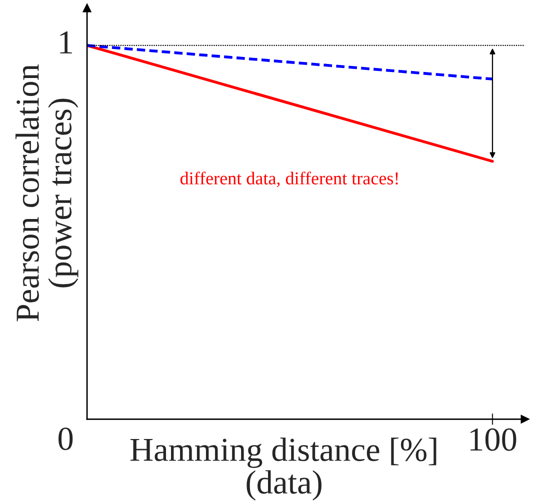  Describe the element at coordinates (65, 439) in the screenshot. I see `text: 0` at that location.